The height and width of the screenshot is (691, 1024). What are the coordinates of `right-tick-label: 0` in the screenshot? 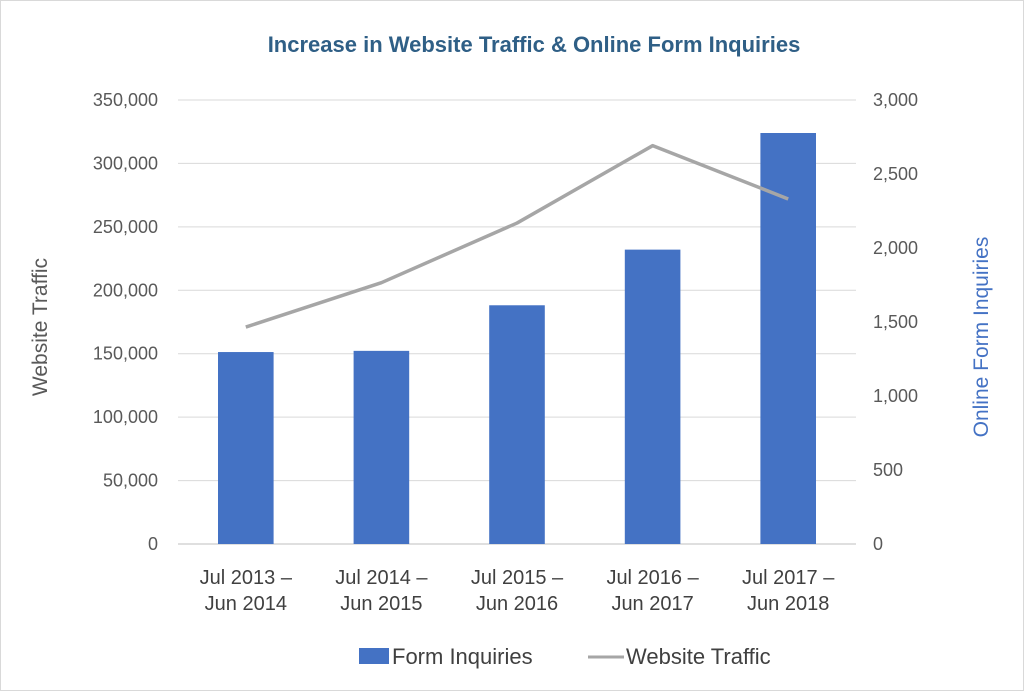 It's located at (878, 544).